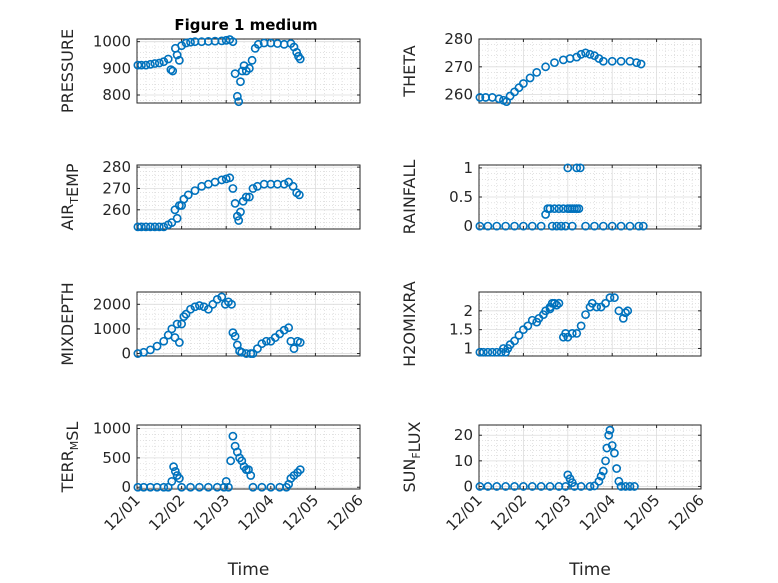  What do you see at coordinates (412, 456) in the screenshot?
I see `y-axis-label: SUNFLUX` at bounding box center [412, 456].